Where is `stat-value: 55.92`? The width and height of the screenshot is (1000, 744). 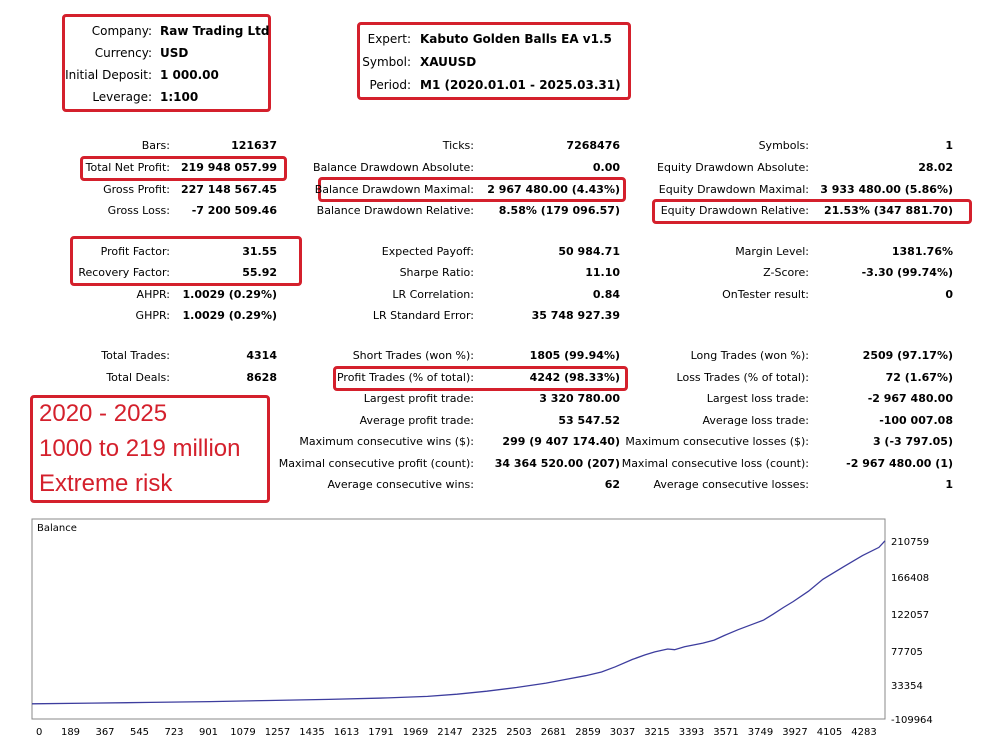
stat-value: 55.92 is located at coordinates (259, 272).